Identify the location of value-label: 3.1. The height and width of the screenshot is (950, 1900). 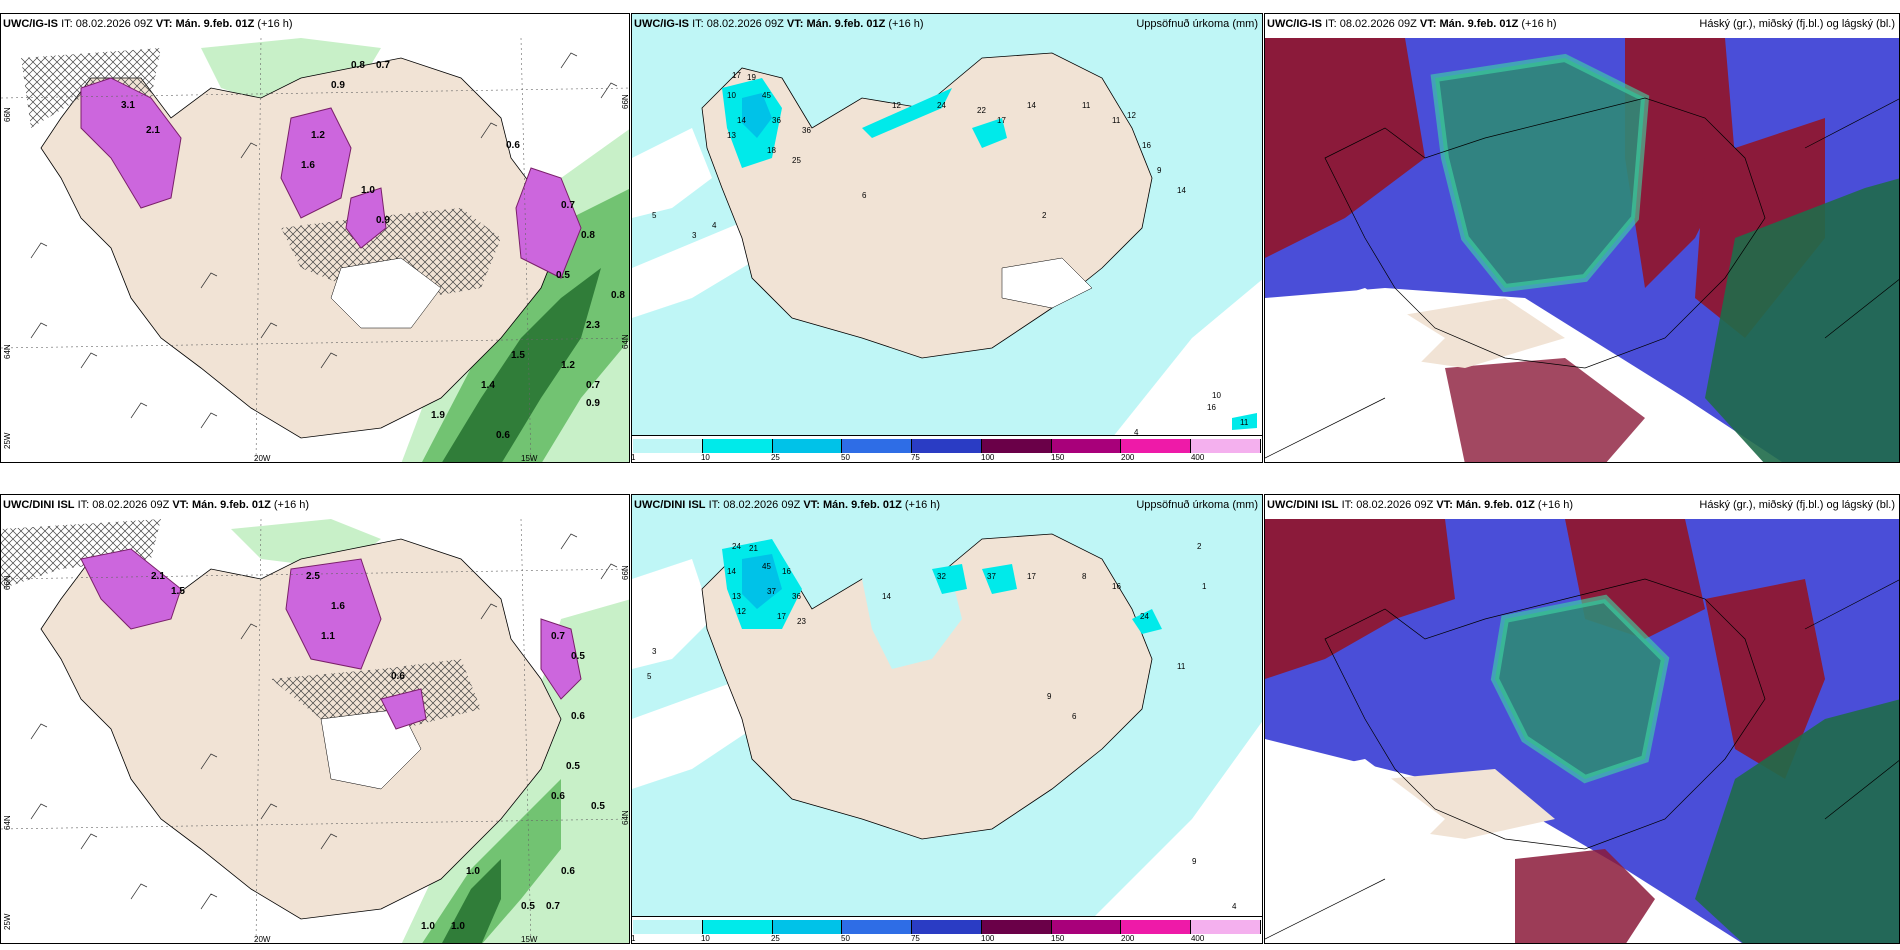
(128, 105).